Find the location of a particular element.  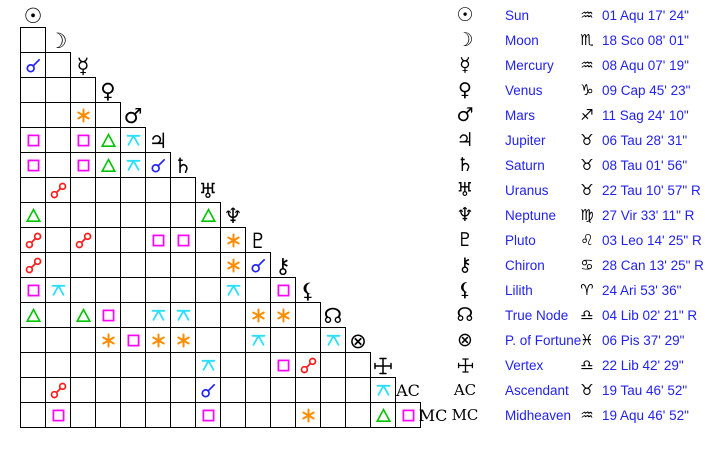

planet-position: 27 Vir 33' 11" R is located at coordinates (648, 215).